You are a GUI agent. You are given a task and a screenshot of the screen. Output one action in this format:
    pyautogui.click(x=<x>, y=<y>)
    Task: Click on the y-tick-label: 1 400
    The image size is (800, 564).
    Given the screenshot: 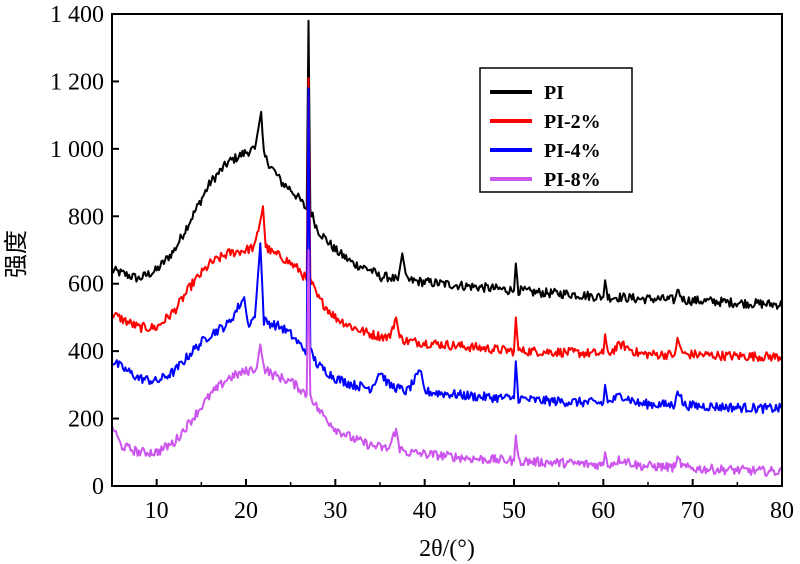 What is the action you would take?
    pyautogui.click(x=77, y=15)
    